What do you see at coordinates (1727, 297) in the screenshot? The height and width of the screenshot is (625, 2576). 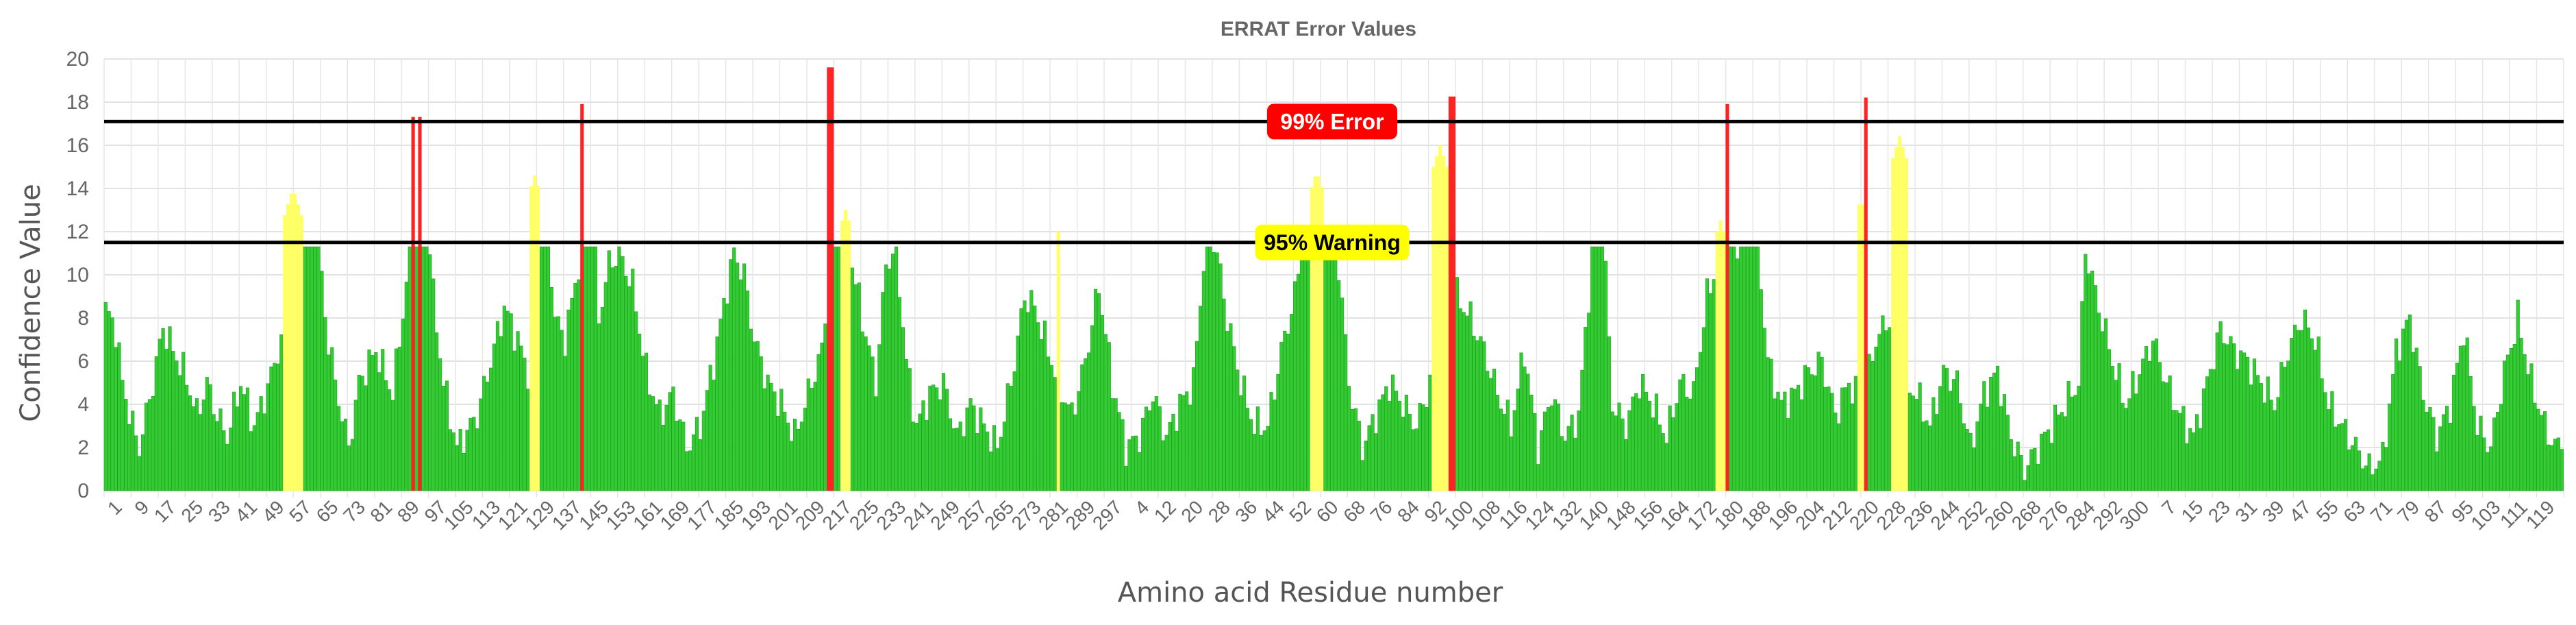 I see `bar-error` at bounding box center [1727, 297].